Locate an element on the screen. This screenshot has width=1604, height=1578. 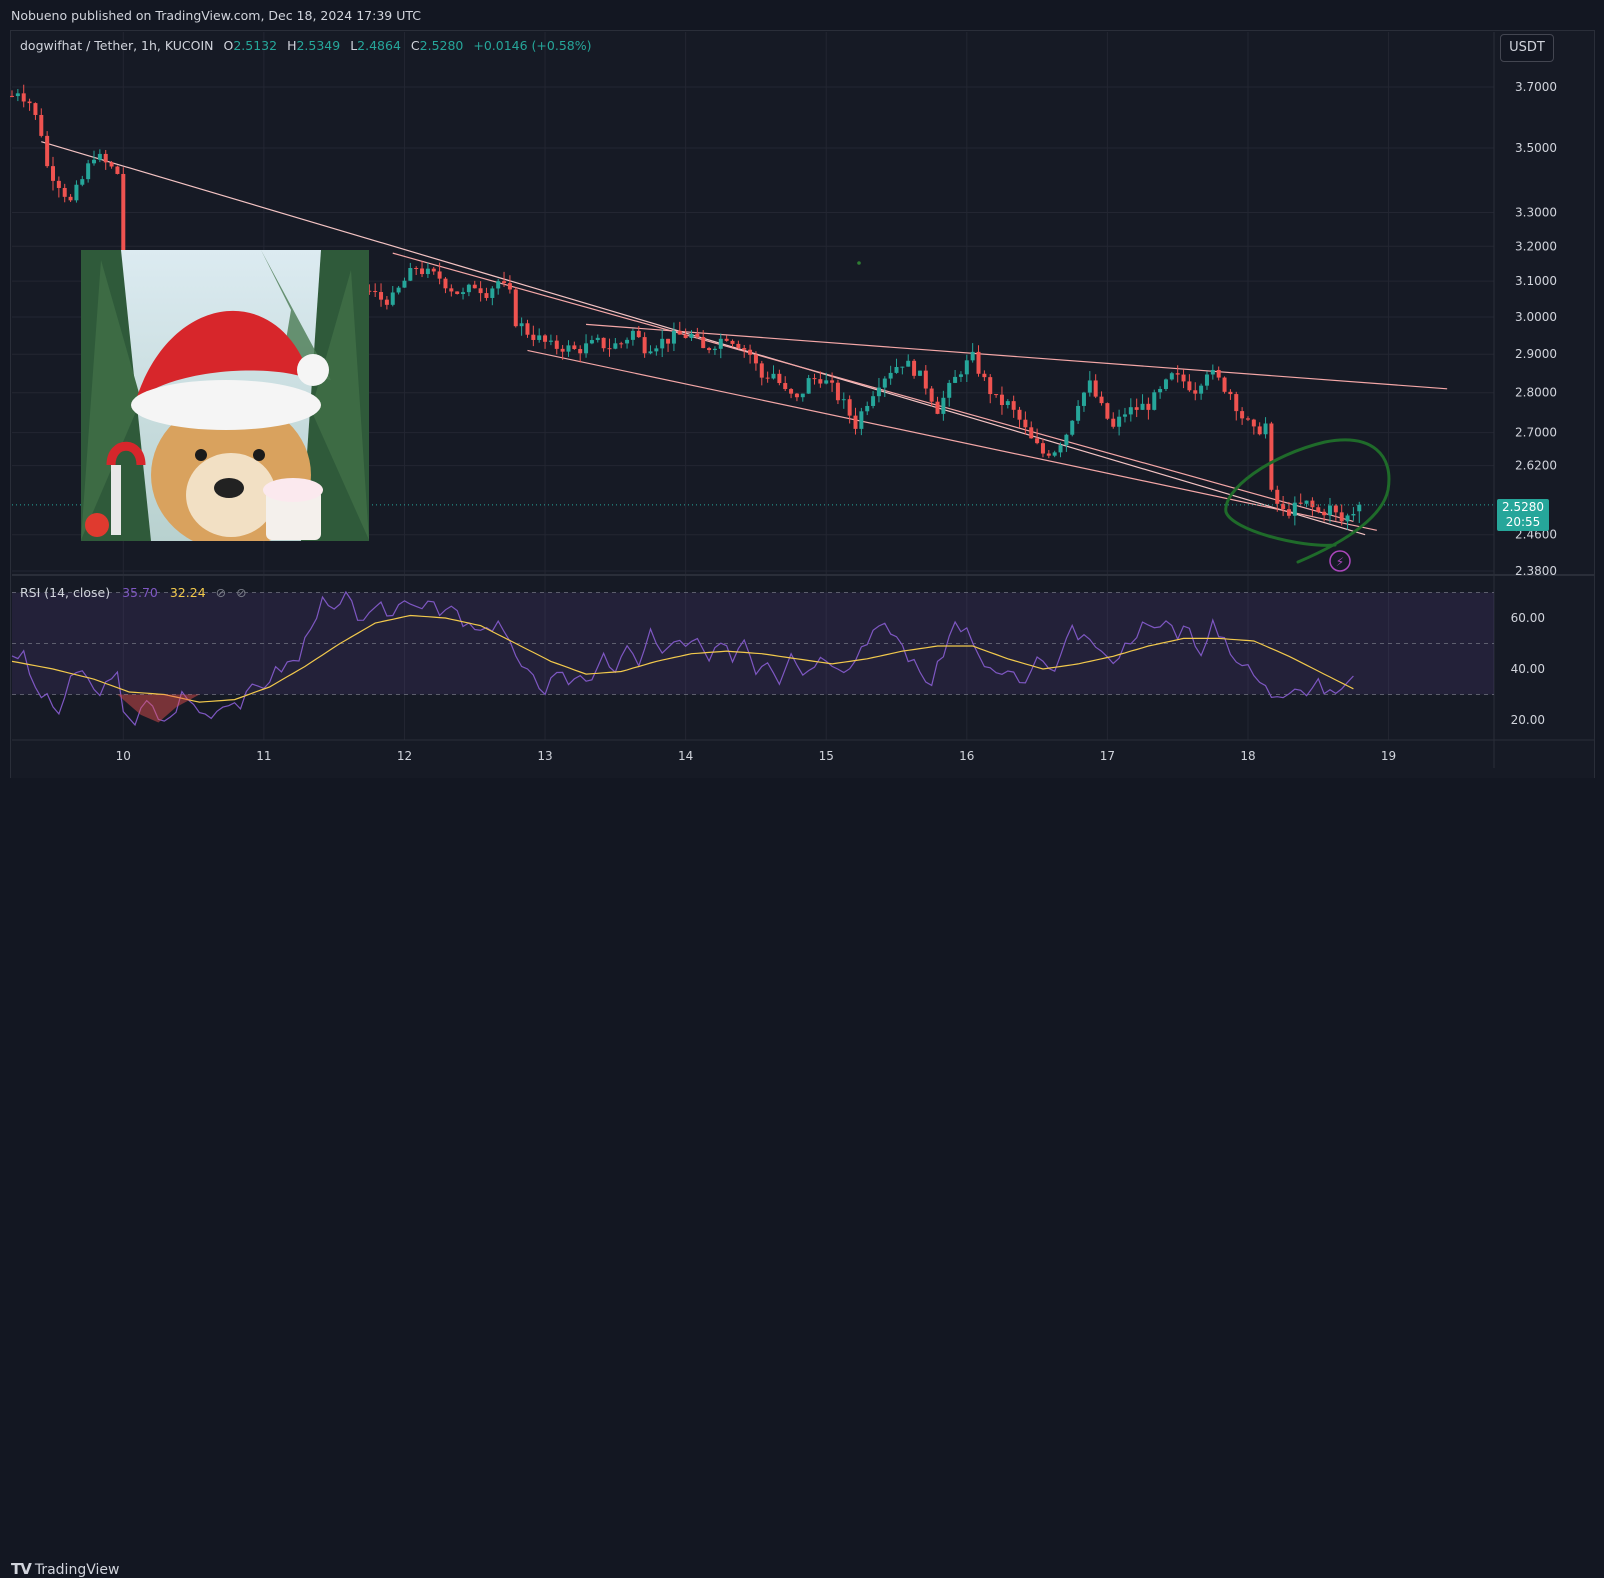
tradingview-brand: TradingView is located at coordinates (77, 1570).